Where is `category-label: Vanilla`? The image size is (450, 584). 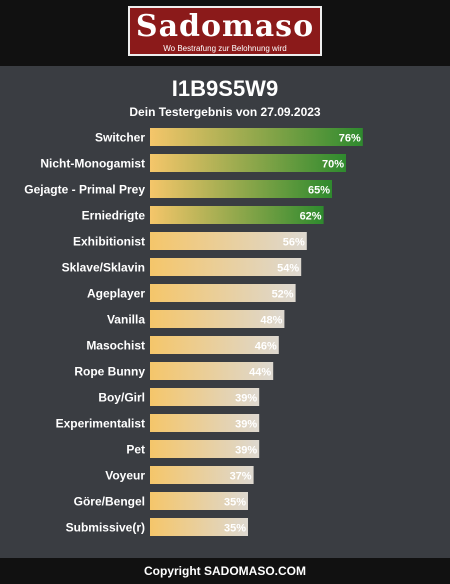 category-label: Vanilla is located at coordinates (126, 320).